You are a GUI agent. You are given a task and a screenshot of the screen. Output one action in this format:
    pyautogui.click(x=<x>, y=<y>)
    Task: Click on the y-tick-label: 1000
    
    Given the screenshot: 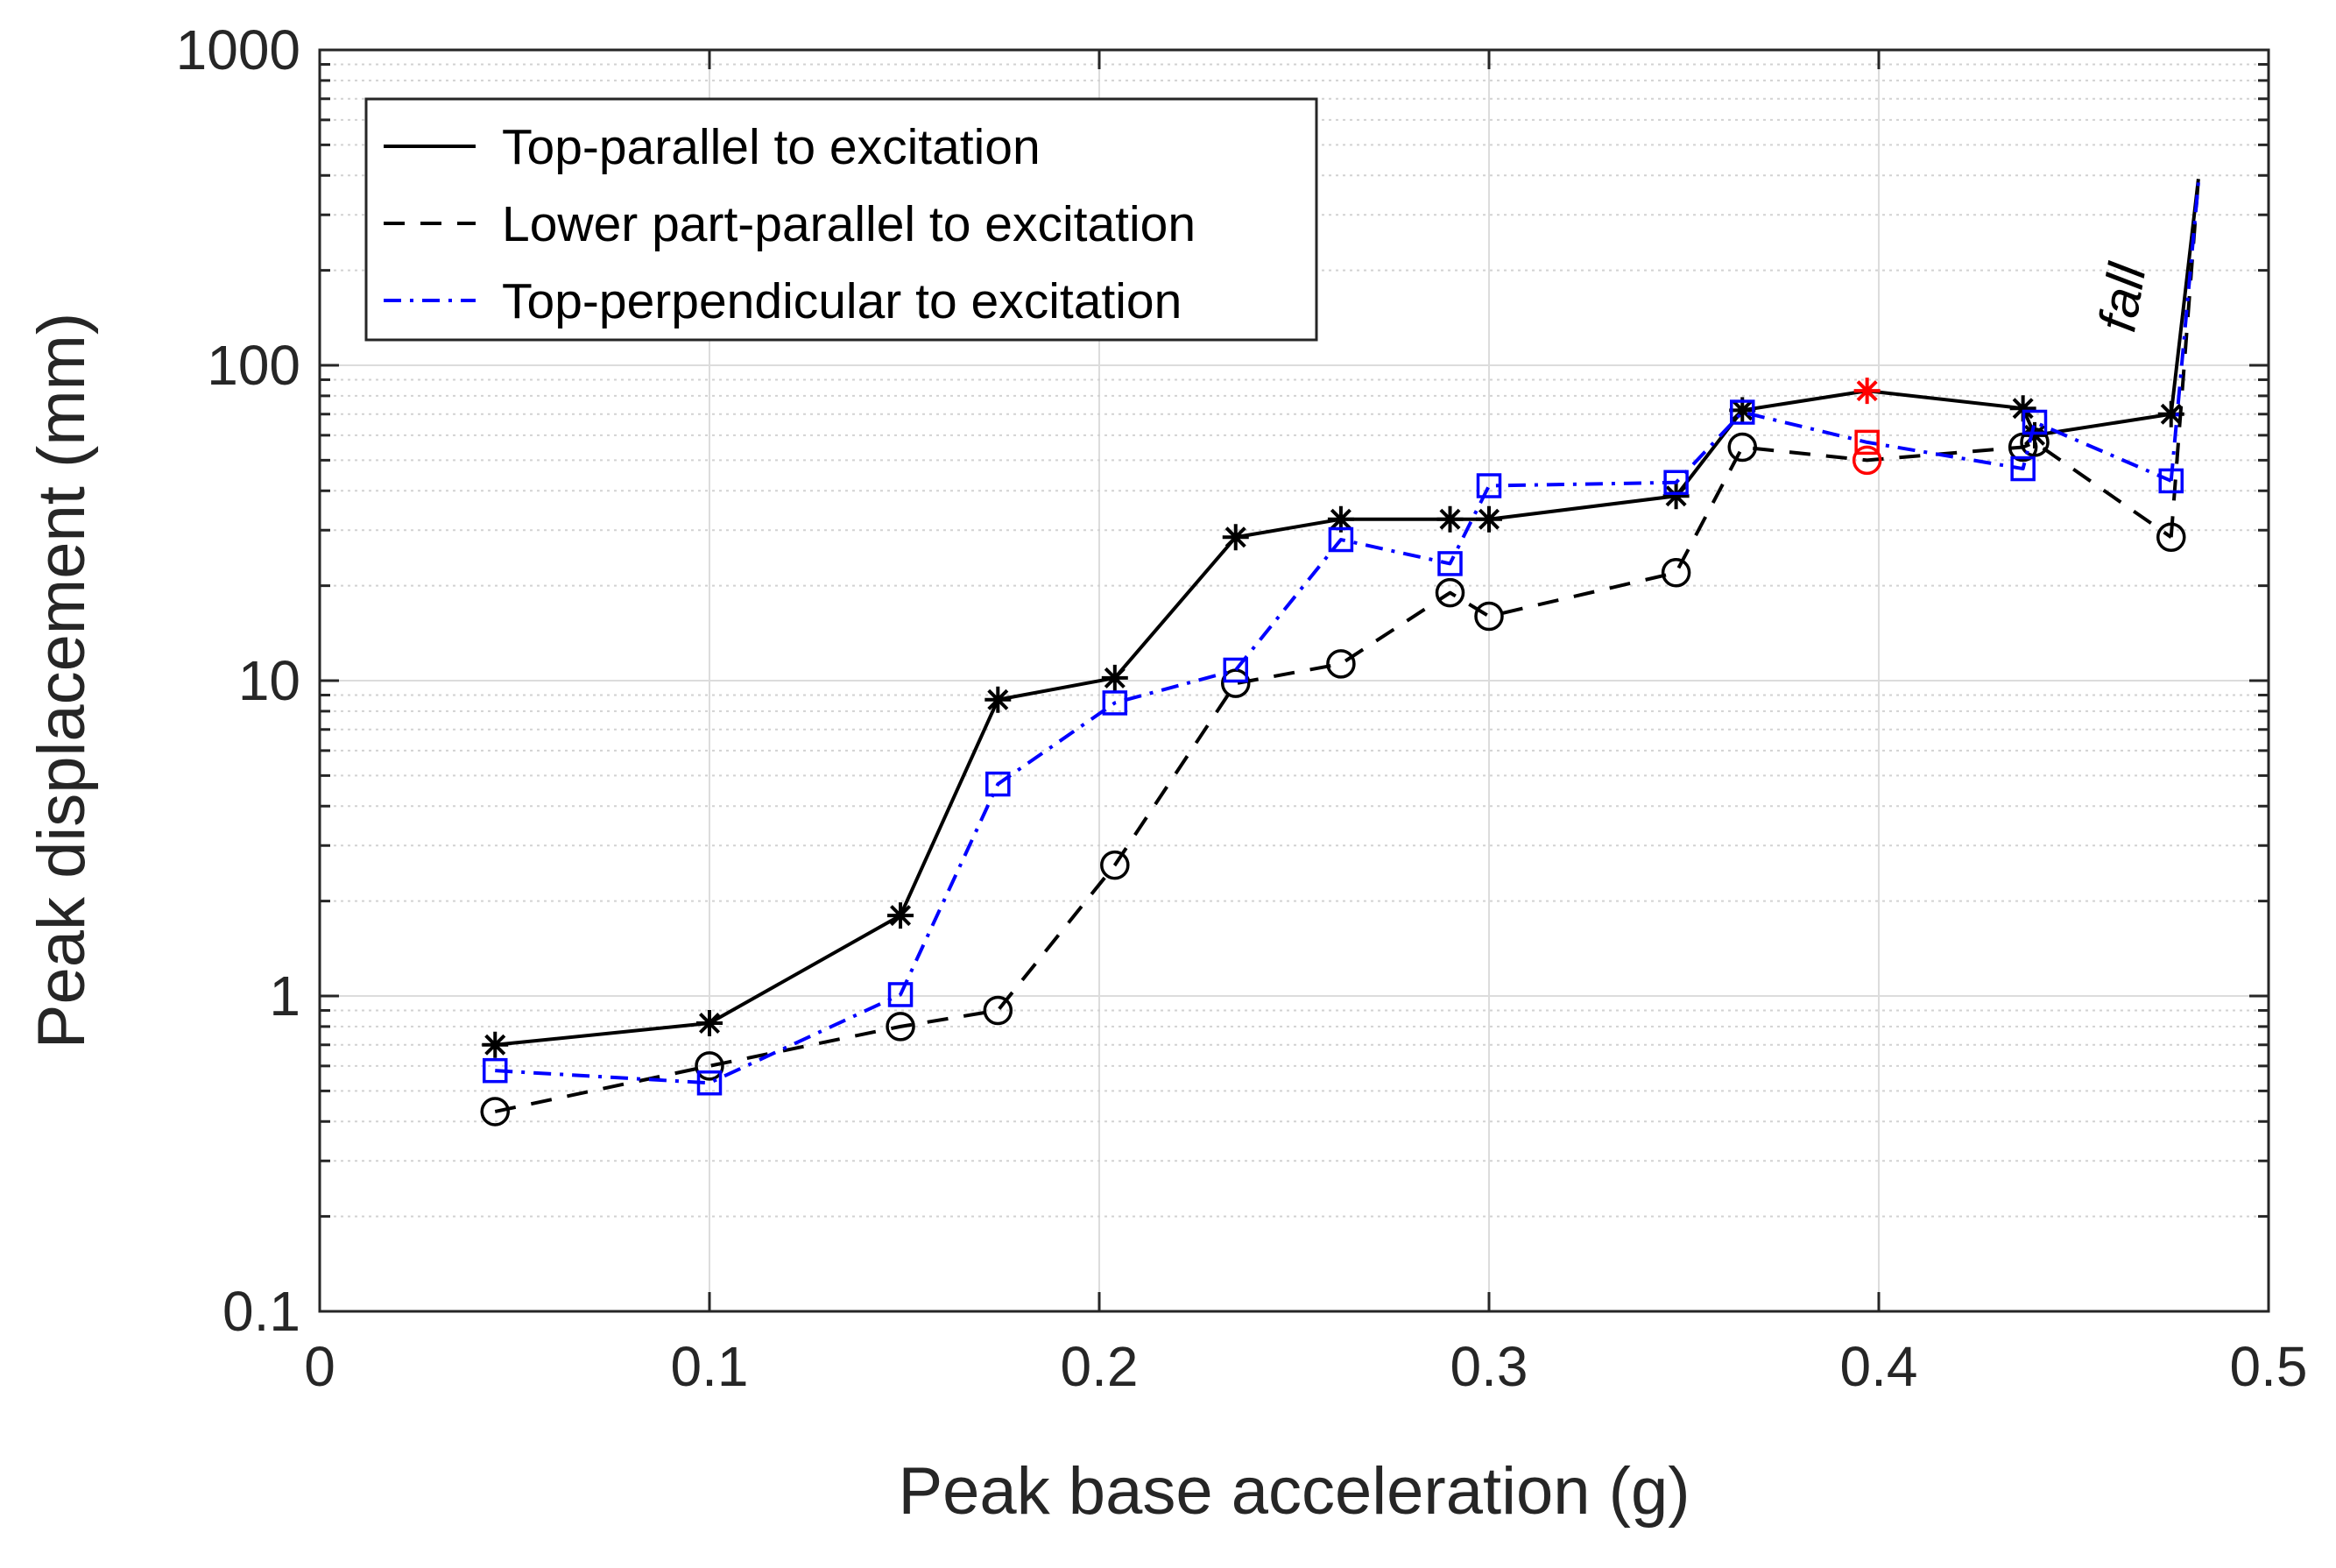 What is the action you would take?
    pyautogui.click(x=238, y=49)
    